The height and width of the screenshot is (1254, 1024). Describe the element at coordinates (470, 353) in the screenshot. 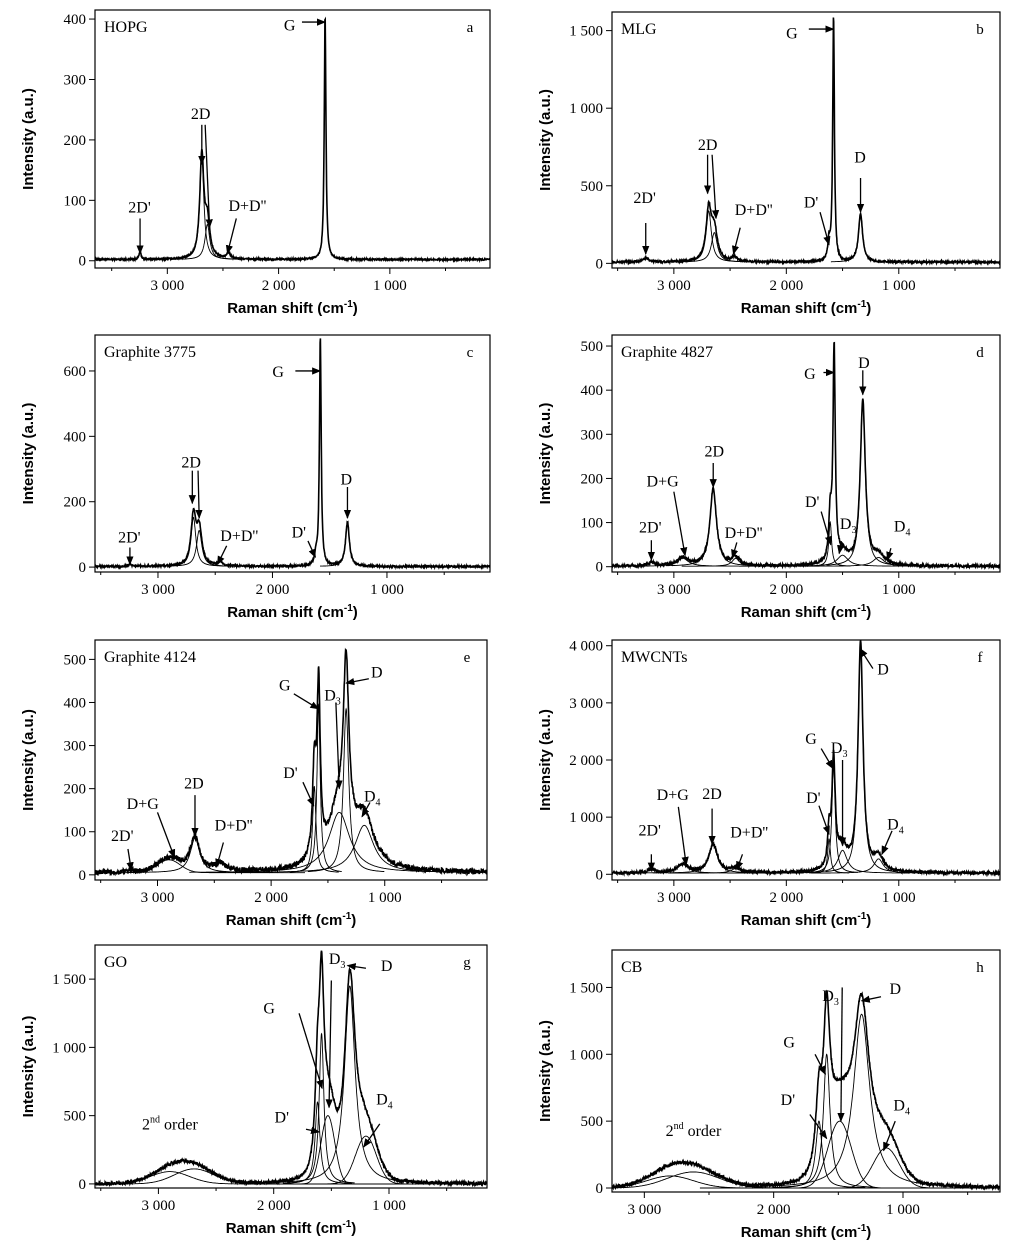

I see `panel-letter: c` at that location.